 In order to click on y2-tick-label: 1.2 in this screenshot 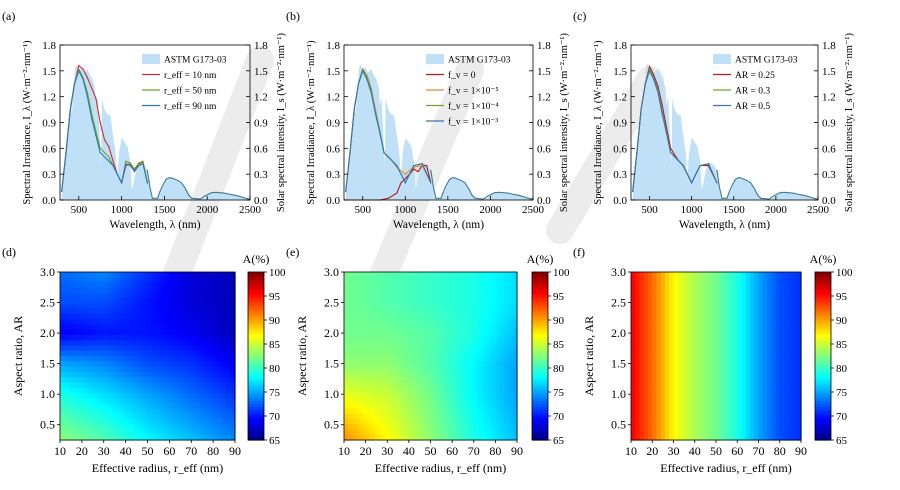, I will do `click(261, 98)`.